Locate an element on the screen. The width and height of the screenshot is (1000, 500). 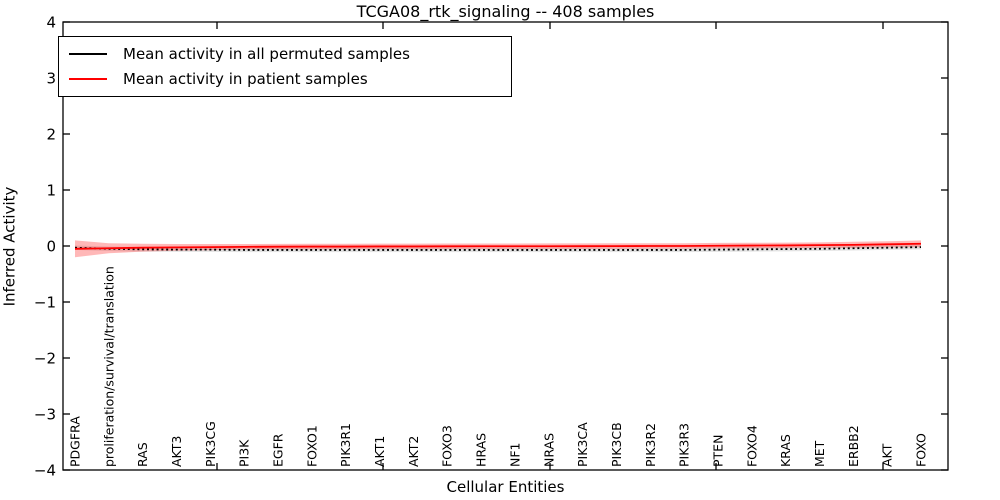
permuted-line-sample is located at coordinates (88, 54).